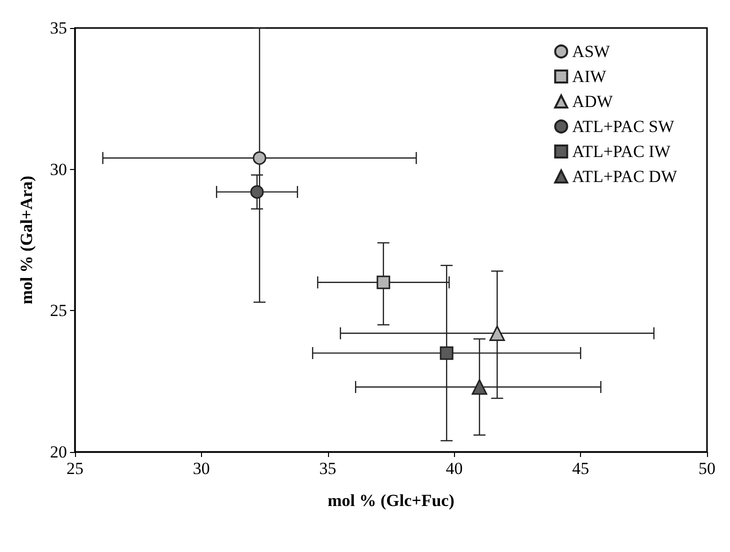  What do you see at coordinates (593, 101) in the screenshot?
I see `legend-label: ADW` at bounding box center [593, 101].